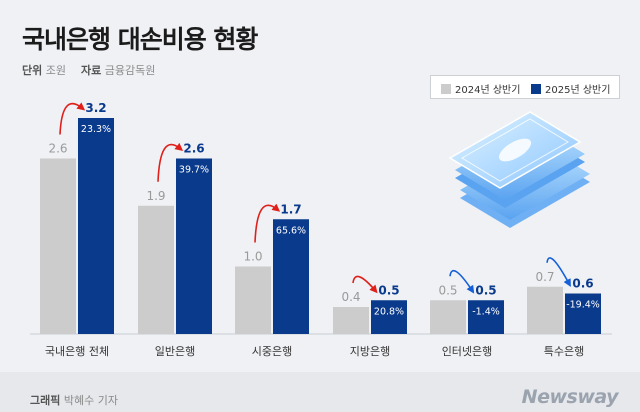 This screenshot has width=640, height=412. I want to click on credit-label: 그래픽, so click(45, 400).